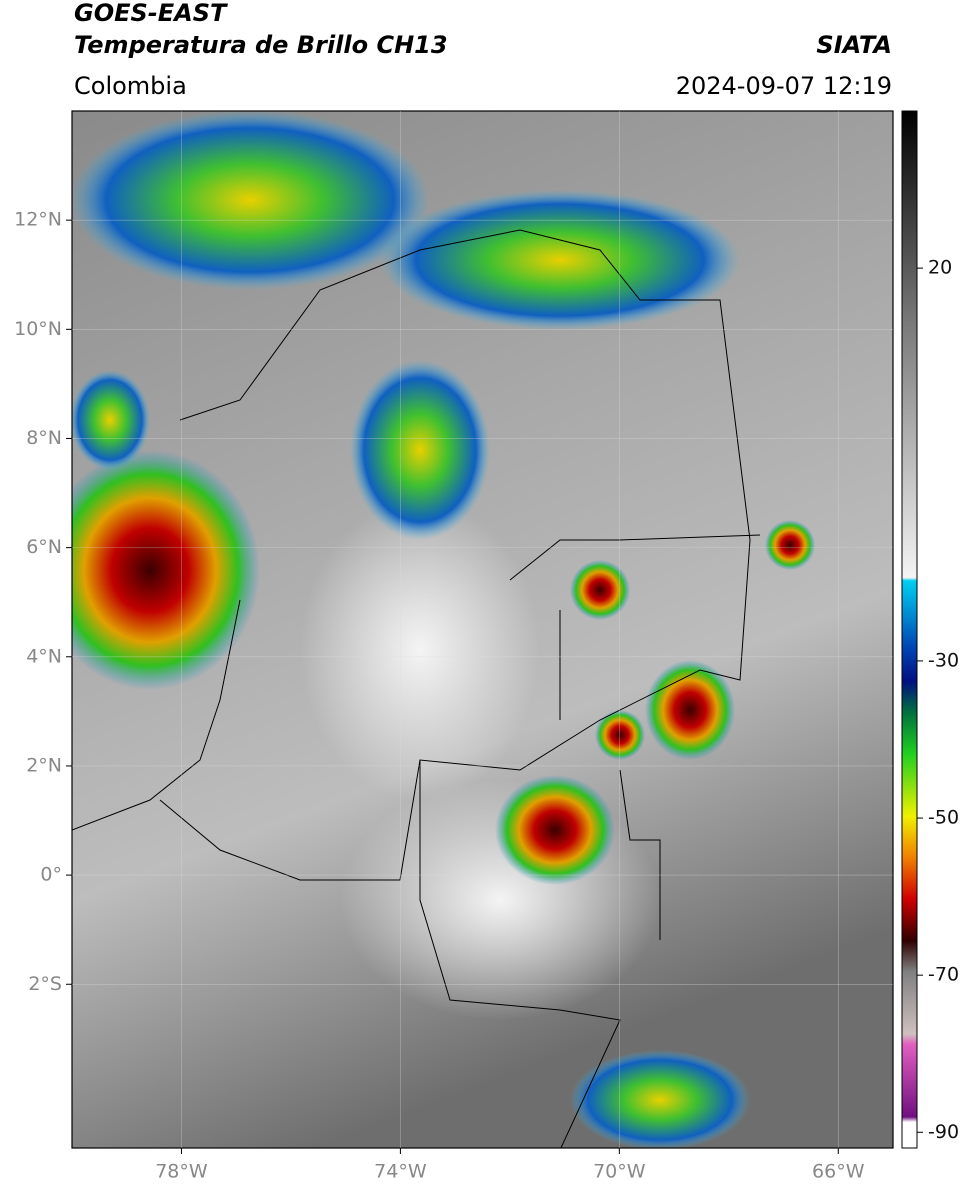 Image resolution: width=966 pixels, height=1190 pixels. Describe the element at coordinates (38, 220) in the screenshot. I see `y-tick-label: 12°N` at that location.